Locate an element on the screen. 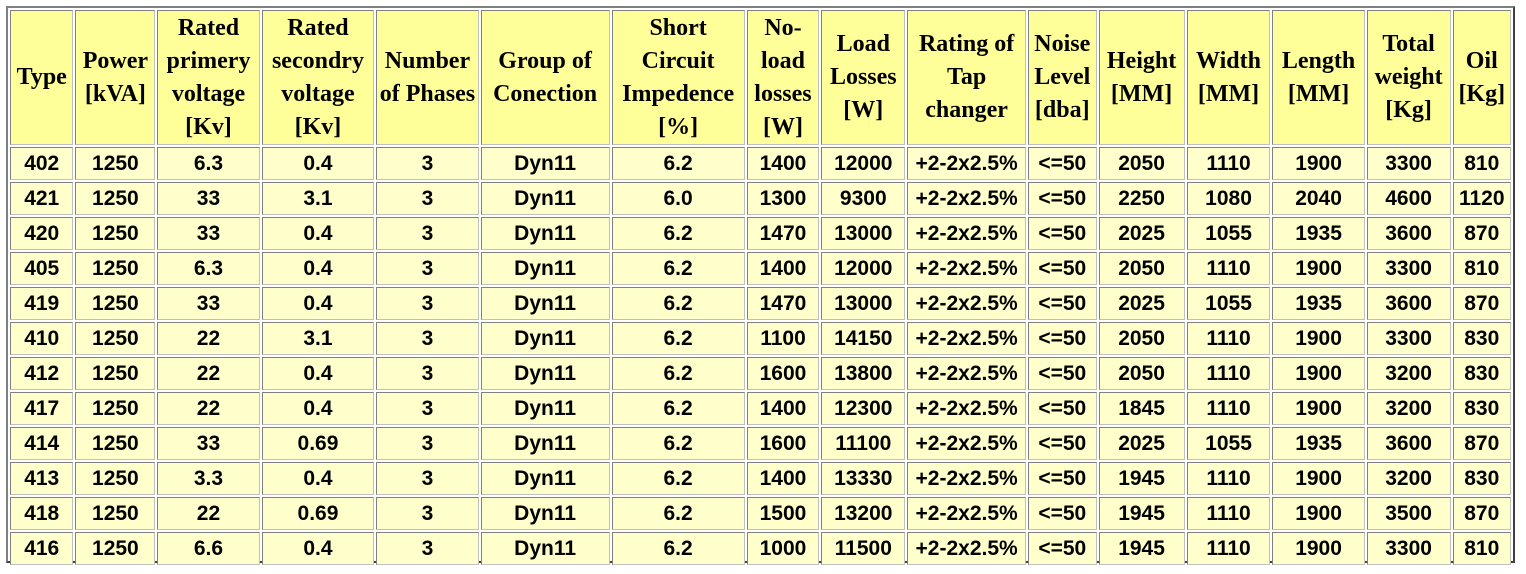 Image resolution: width=1526 pixels, height=574 pixels. oil-cell: 870 is located at coordinates (1481, 443).